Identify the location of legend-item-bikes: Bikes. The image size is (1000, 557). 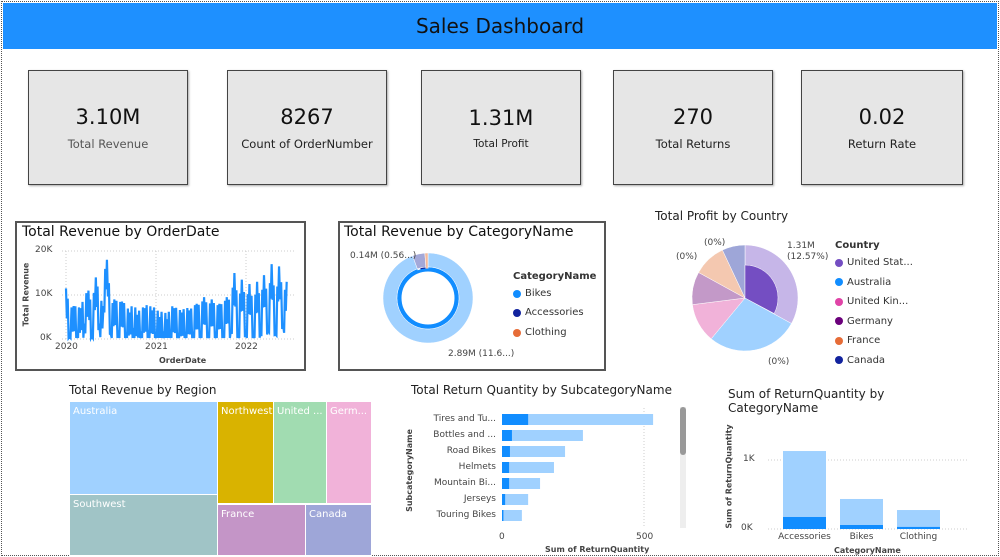
(532, 293).